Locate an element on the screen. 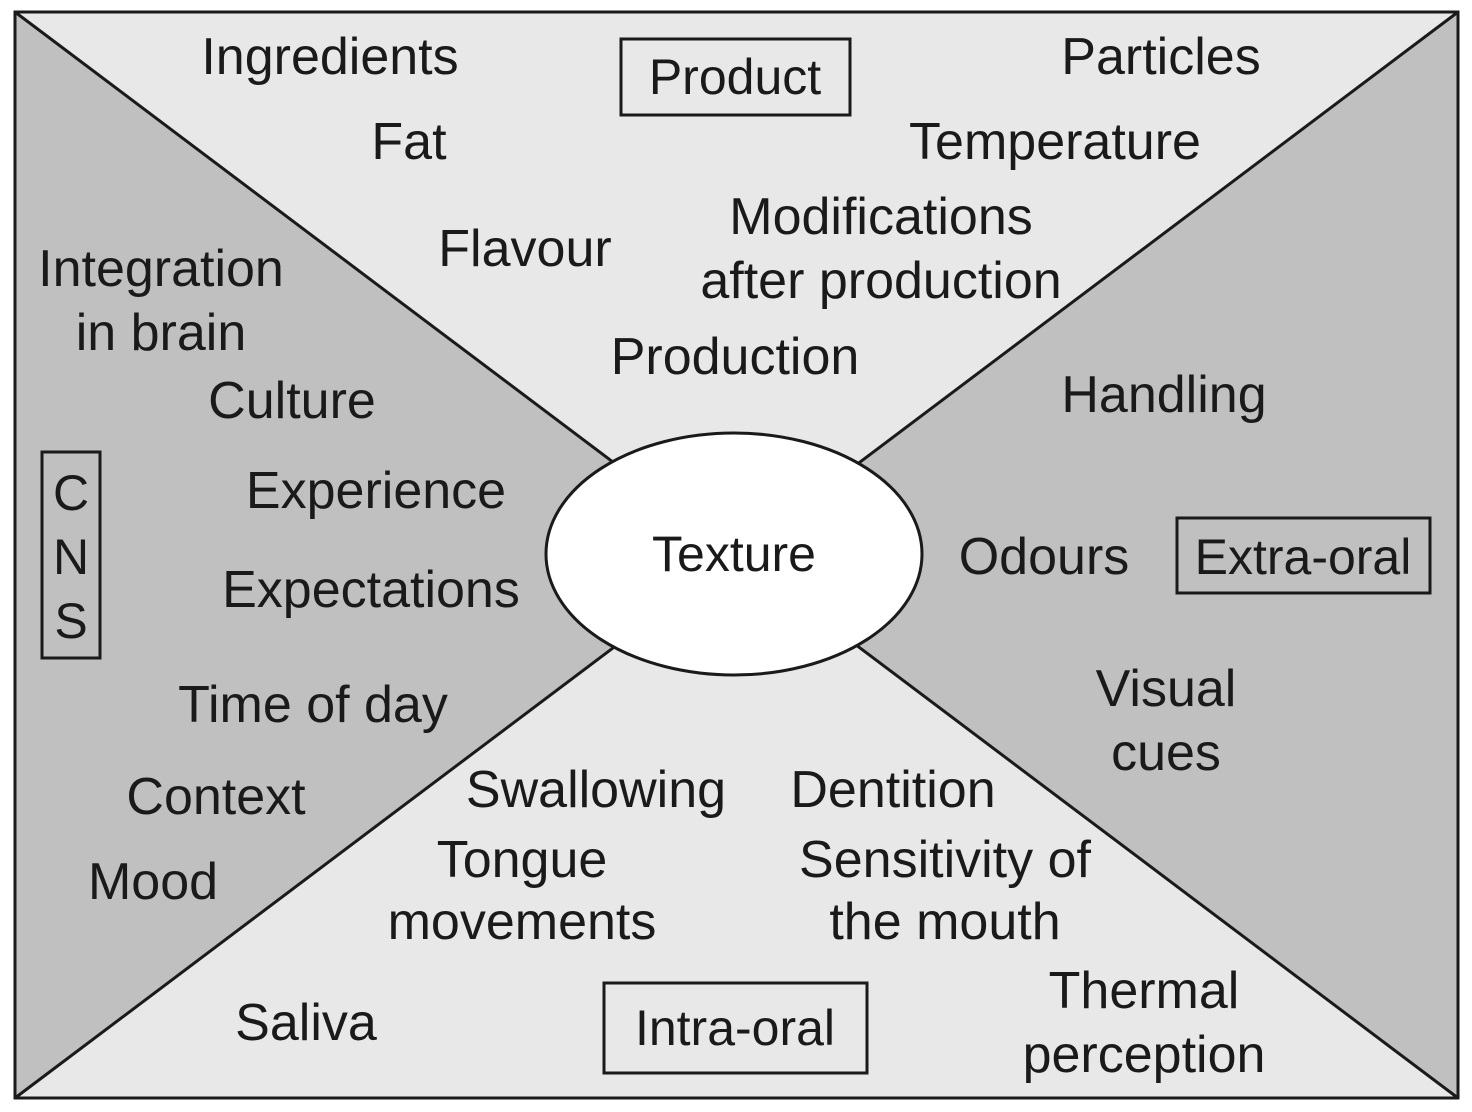 The width and height of the screenshot is (1472, 1112). intra-oral-item-movements: movements is located at coordinates (522, 922).